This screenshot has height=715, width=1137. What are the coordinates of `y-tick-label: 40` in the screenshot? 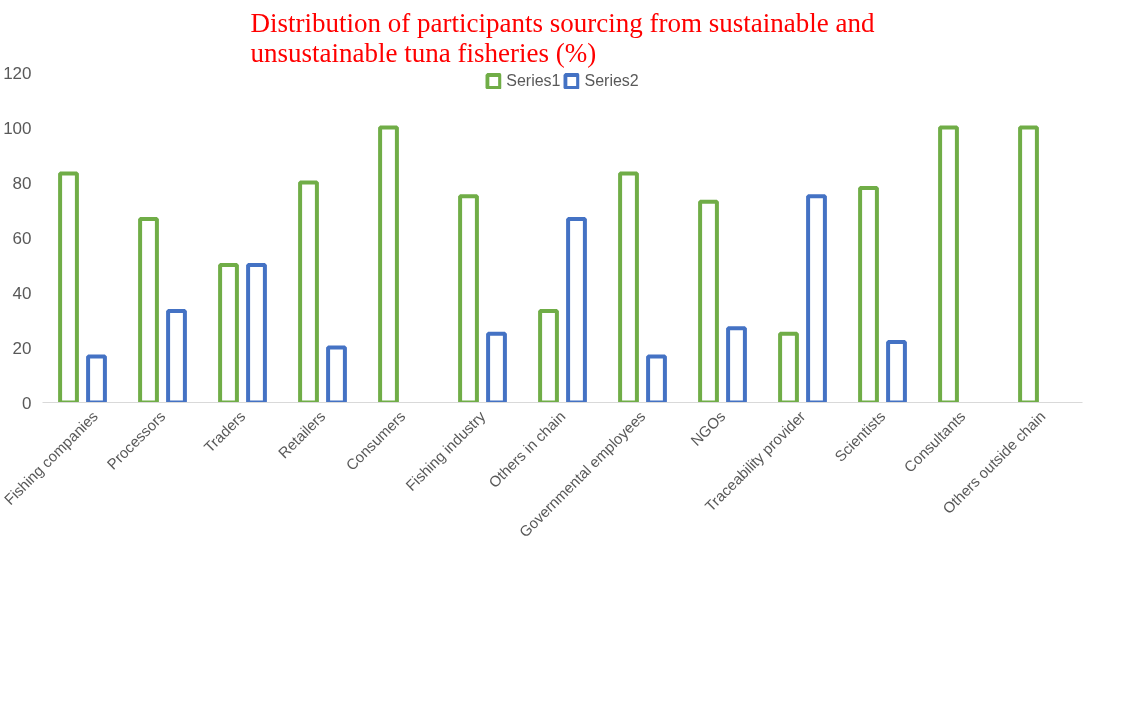 It's located at (22, 293).